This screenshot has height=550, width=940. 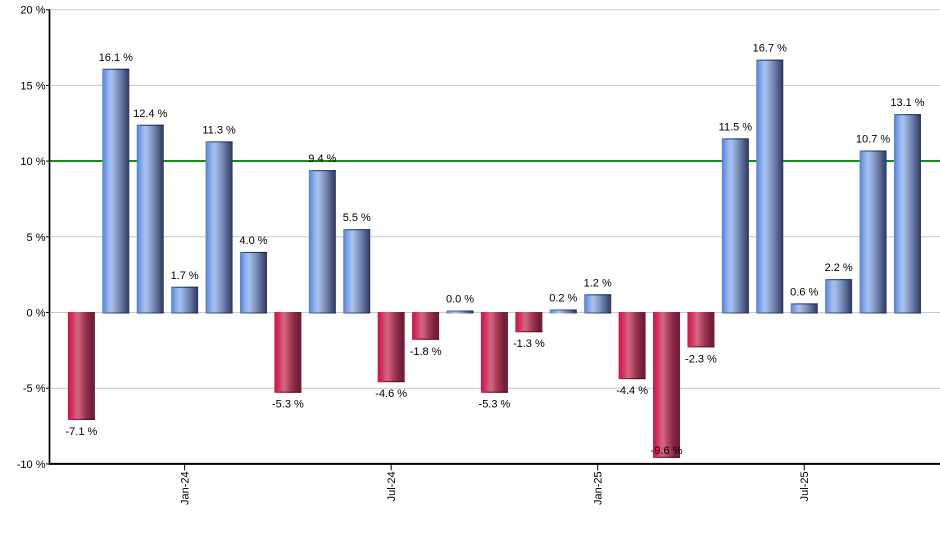 What do you see at coordinates (426, 352) in the screenshot?
I see `svg-text: -1.8 %` at bounding box center [426, 352].